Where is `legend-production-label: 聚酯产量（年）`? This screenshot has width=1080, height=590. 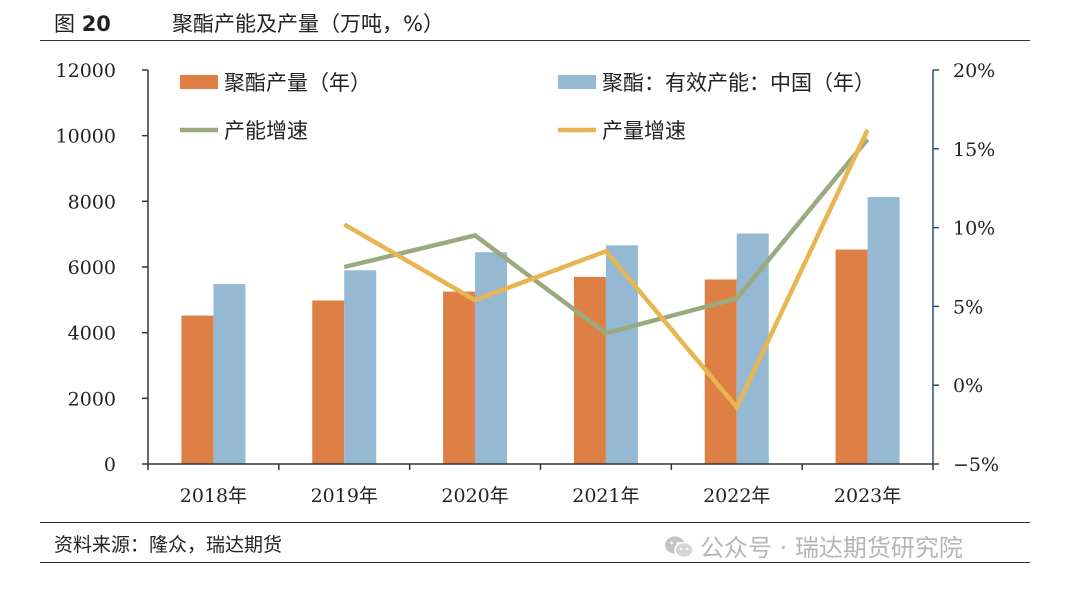 legend-production-label: 聚酯产量（年） is located at coordinates (297, 83).